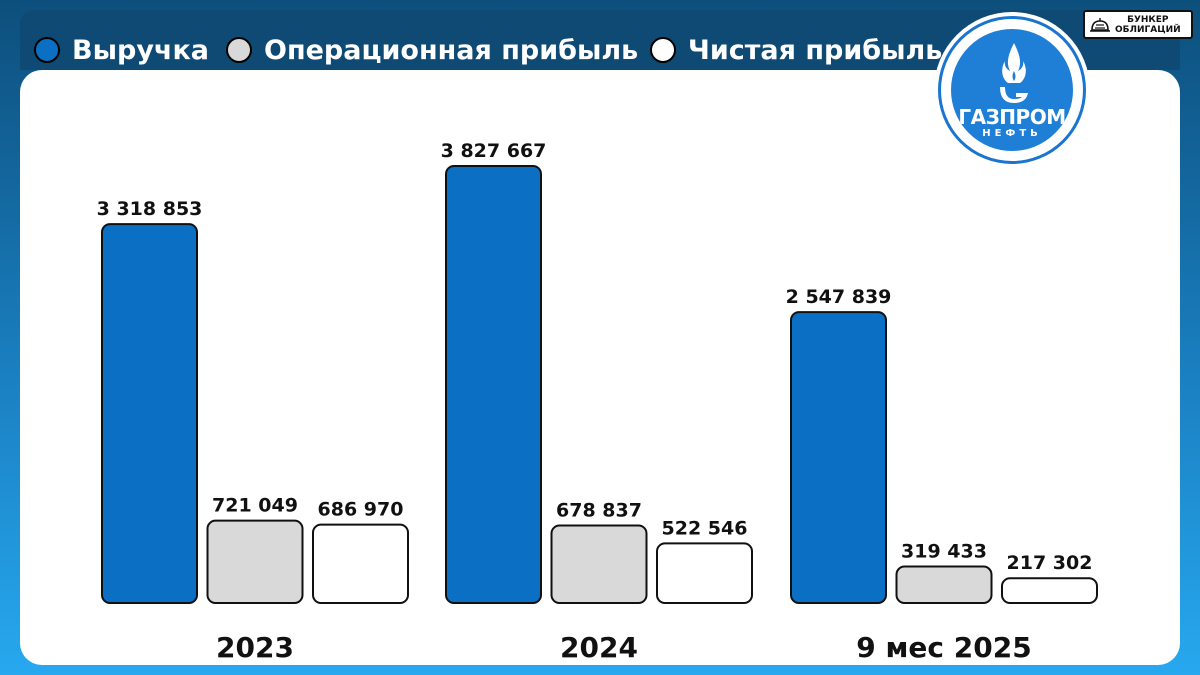 The image size is (1200, 675). What do you see at coordinates (47, 50) in the screenshot?
I see `legend-swatch-revenue` at bounding box center [47, 50].